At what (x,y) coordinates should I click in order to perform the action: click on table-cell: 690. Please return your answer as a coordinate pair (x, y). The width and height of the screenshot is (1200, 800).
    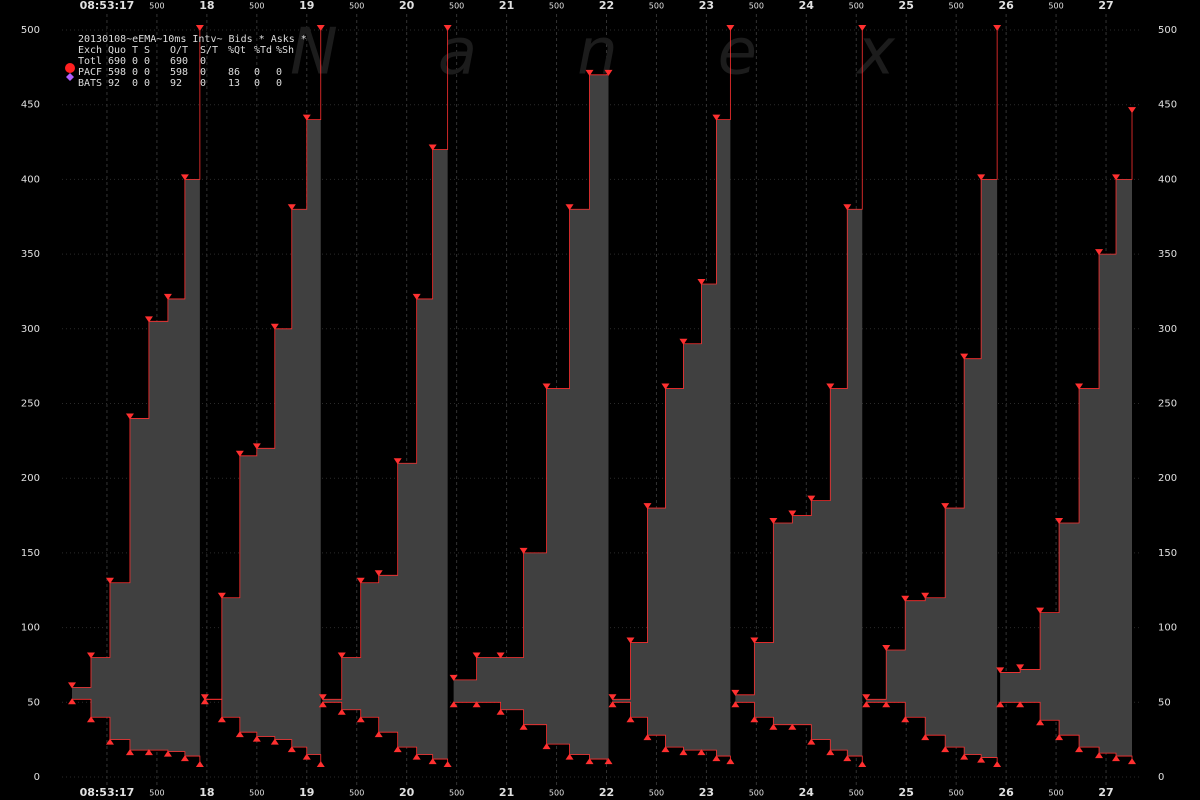
    Looking at the image, I should click on (117, 61).